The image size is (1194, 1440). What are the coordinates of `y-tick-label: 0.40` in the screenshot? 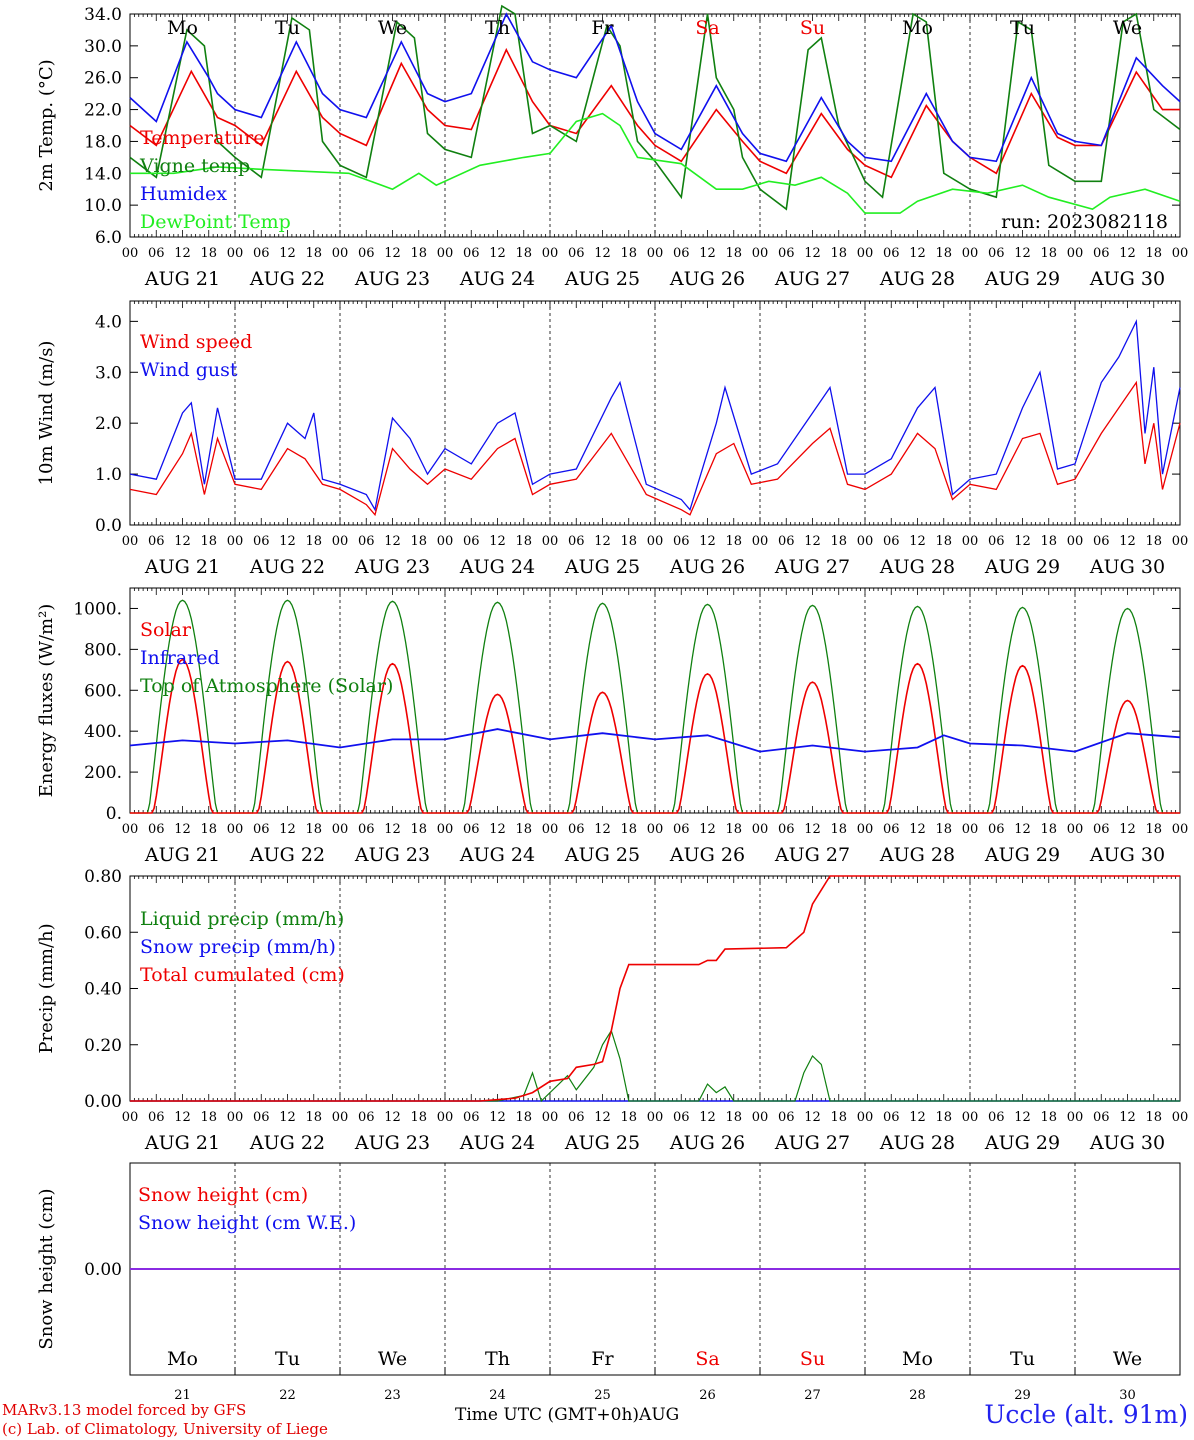 It's located at (103, 990).